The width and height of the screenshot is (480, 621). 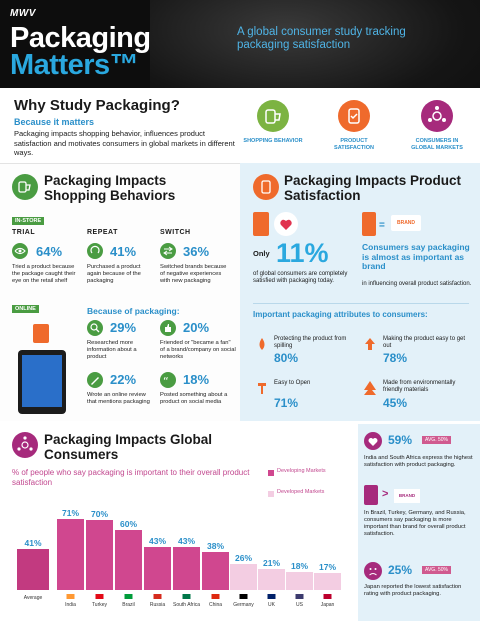 What do you see at coordinates (262, 388) in the screenshot?
I see `opener-icon` at bounding box center [262, 388].